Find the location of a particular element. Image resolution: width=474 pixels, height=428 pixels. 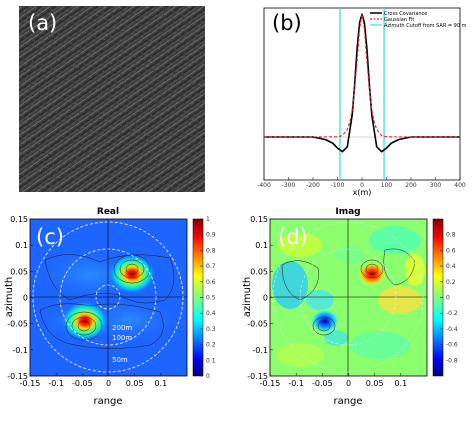

ring-label-50m: 50m is located at coordinates (120, 360).